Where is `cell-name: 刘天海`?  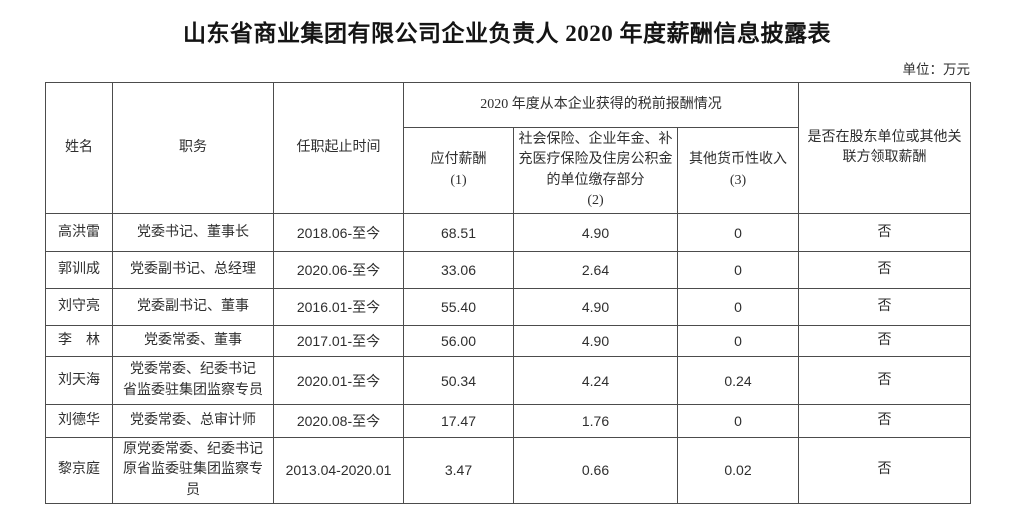
cell-name: 刘天海 is located at coordinates (79, 381).